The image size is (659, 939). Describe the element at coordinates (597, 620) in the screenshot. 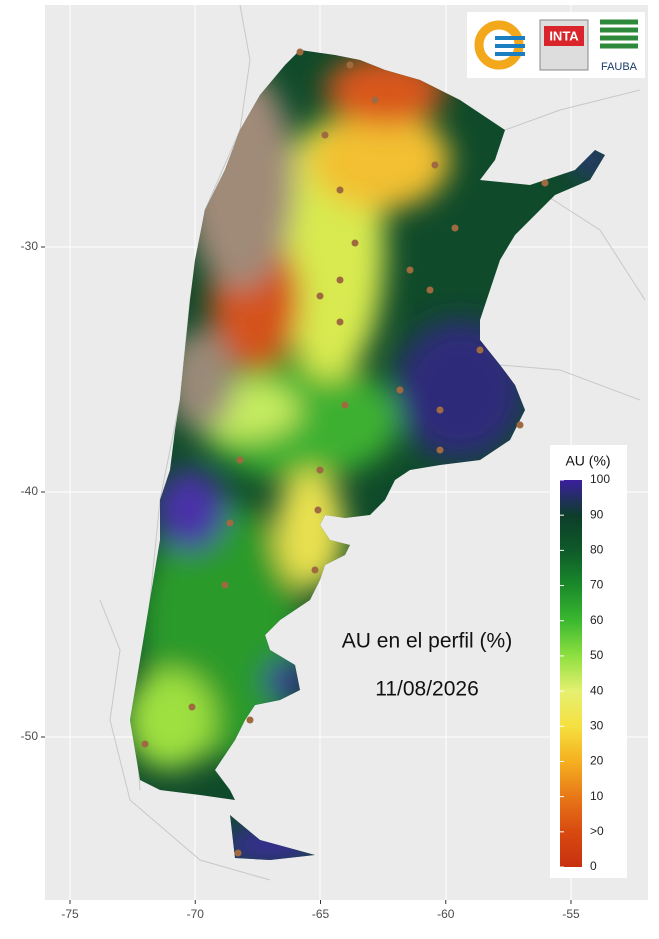

I see `legend-label: 60` at that location.